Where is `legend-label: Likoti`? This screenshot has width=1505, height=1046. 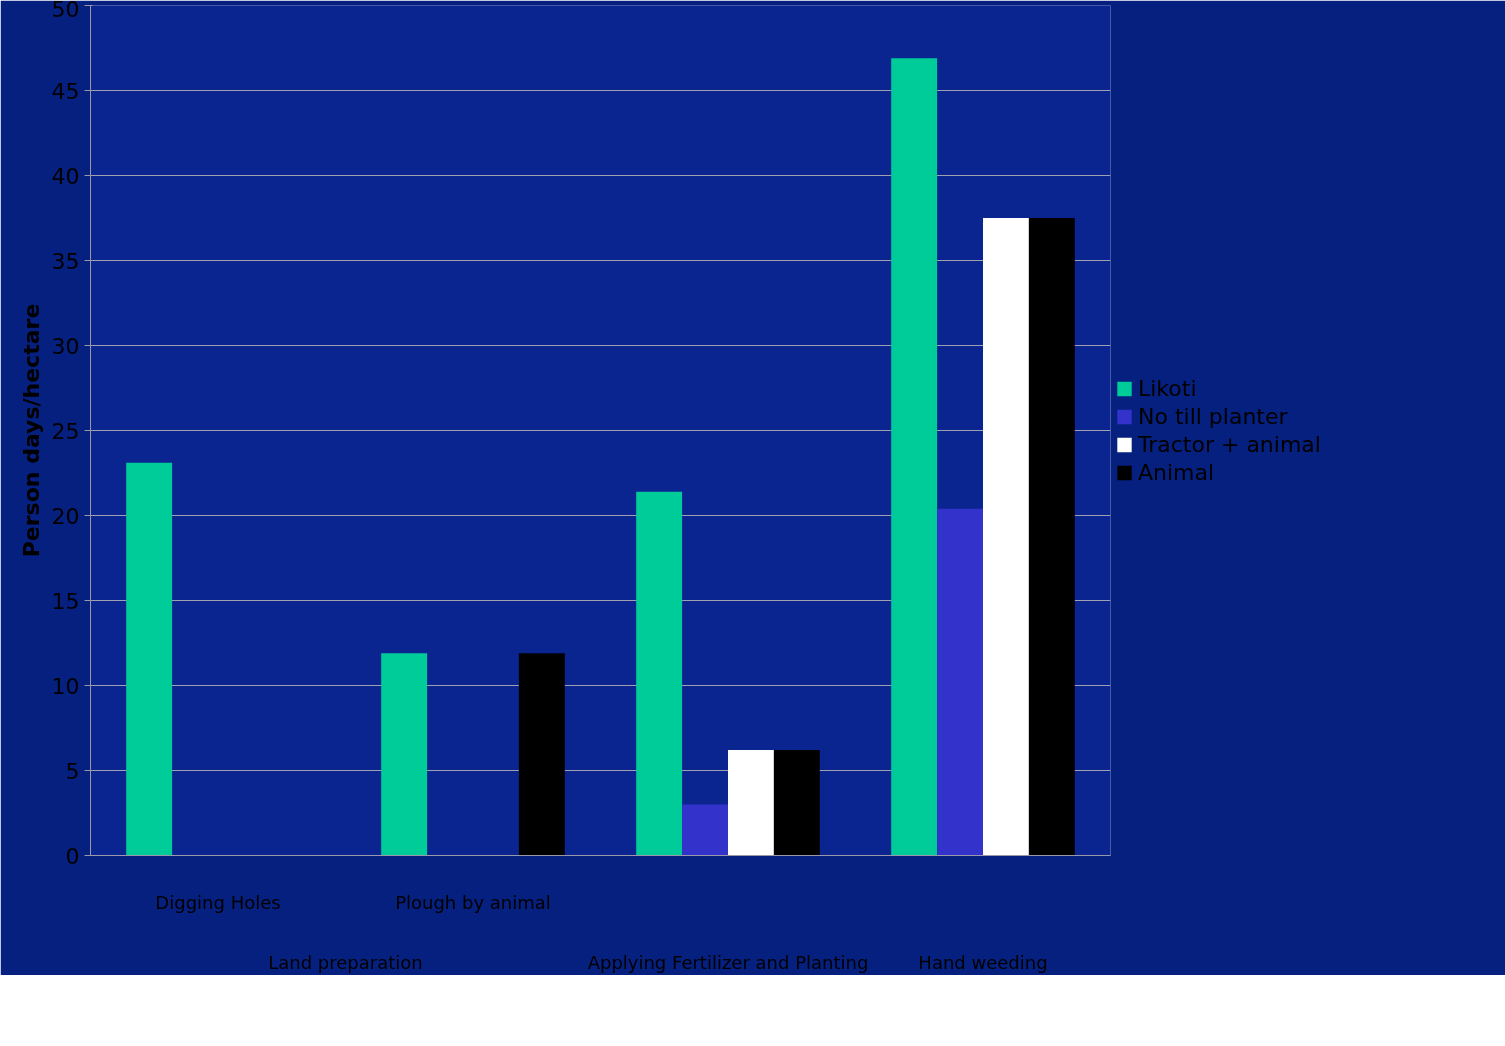 legend-label: Likoti is located at coordinates (1167, 388).